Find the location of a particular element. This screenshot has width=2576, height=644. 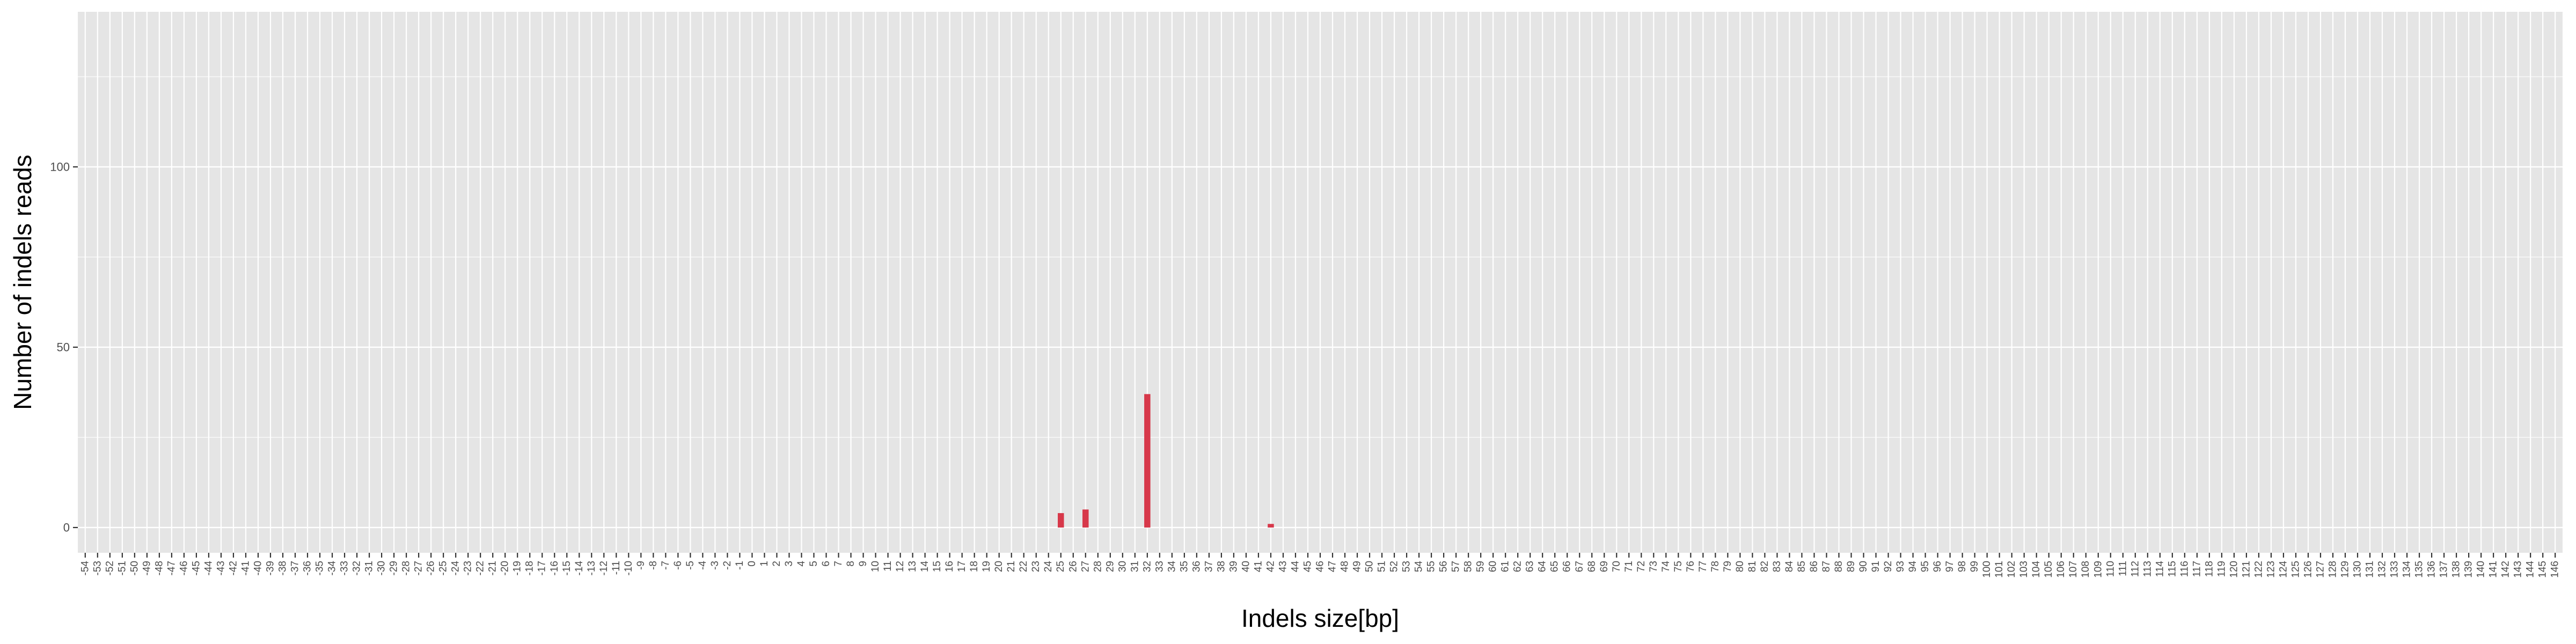

x-tick-label: -44 is located at coordinates (208, 568).